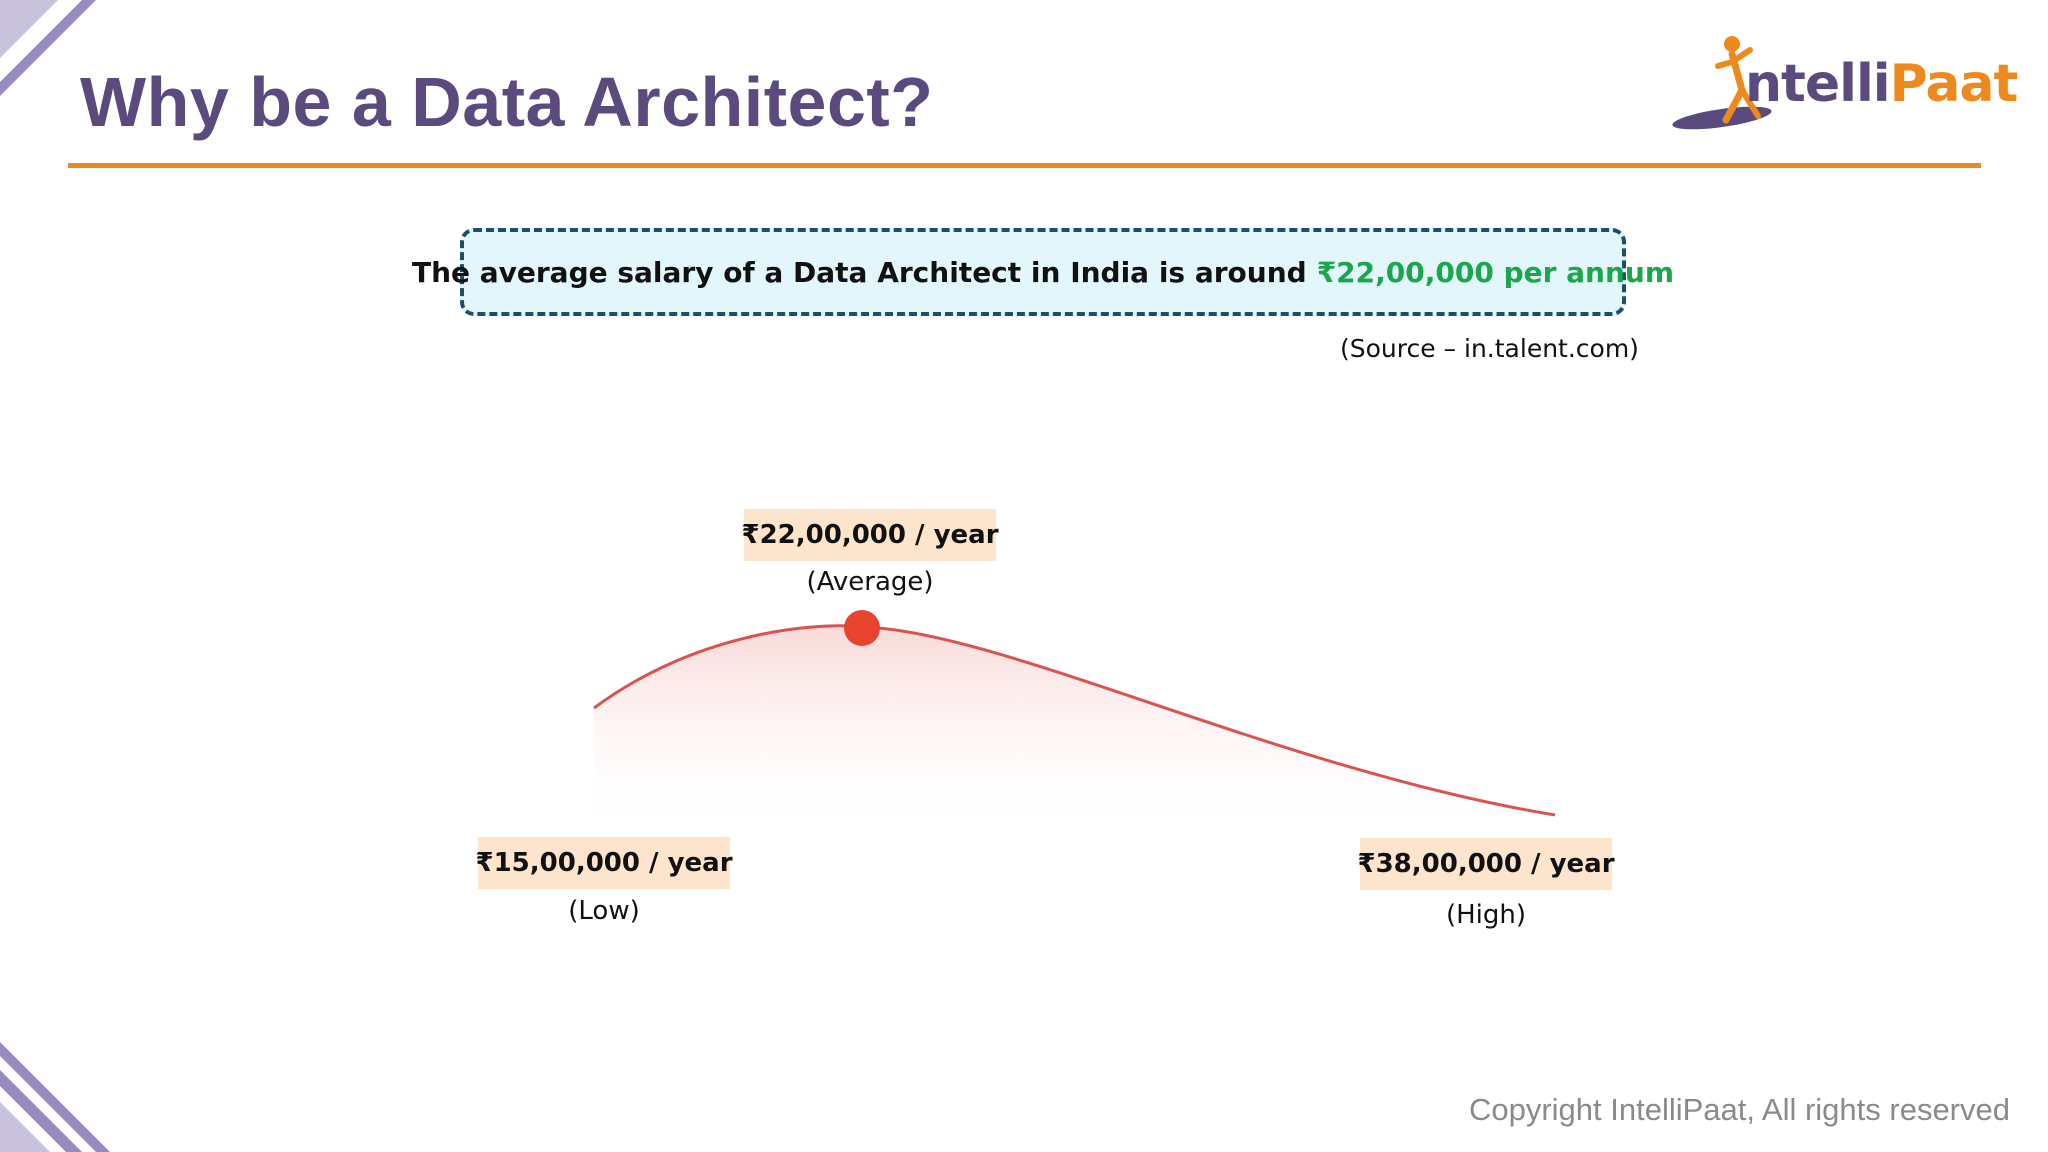 Image resolution: width=2048 pixels, height=1152 pixels. I want to click on average-marker, so click(862, 628).